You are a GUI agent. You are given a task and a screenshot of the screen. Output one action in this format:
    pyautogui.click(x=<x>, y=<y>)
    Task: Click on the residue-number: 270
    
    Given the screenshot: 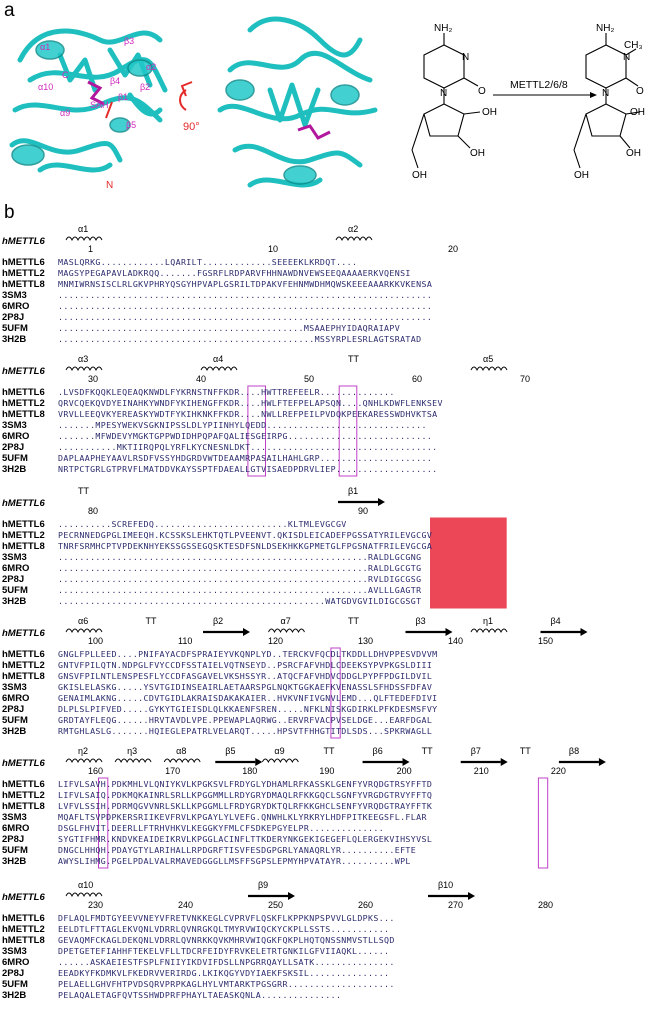 What is the action you would take?
    pyautogui.click(x=455, y=905)
    